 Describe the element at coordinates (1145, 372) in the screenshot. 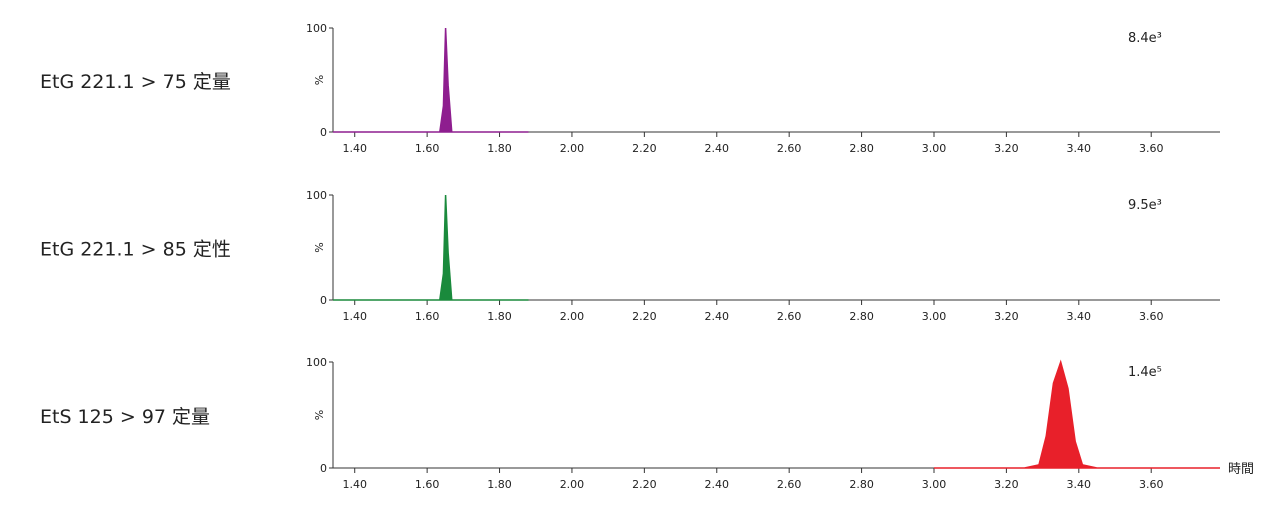

I see `intensity: 1.4e⁵` at that location.